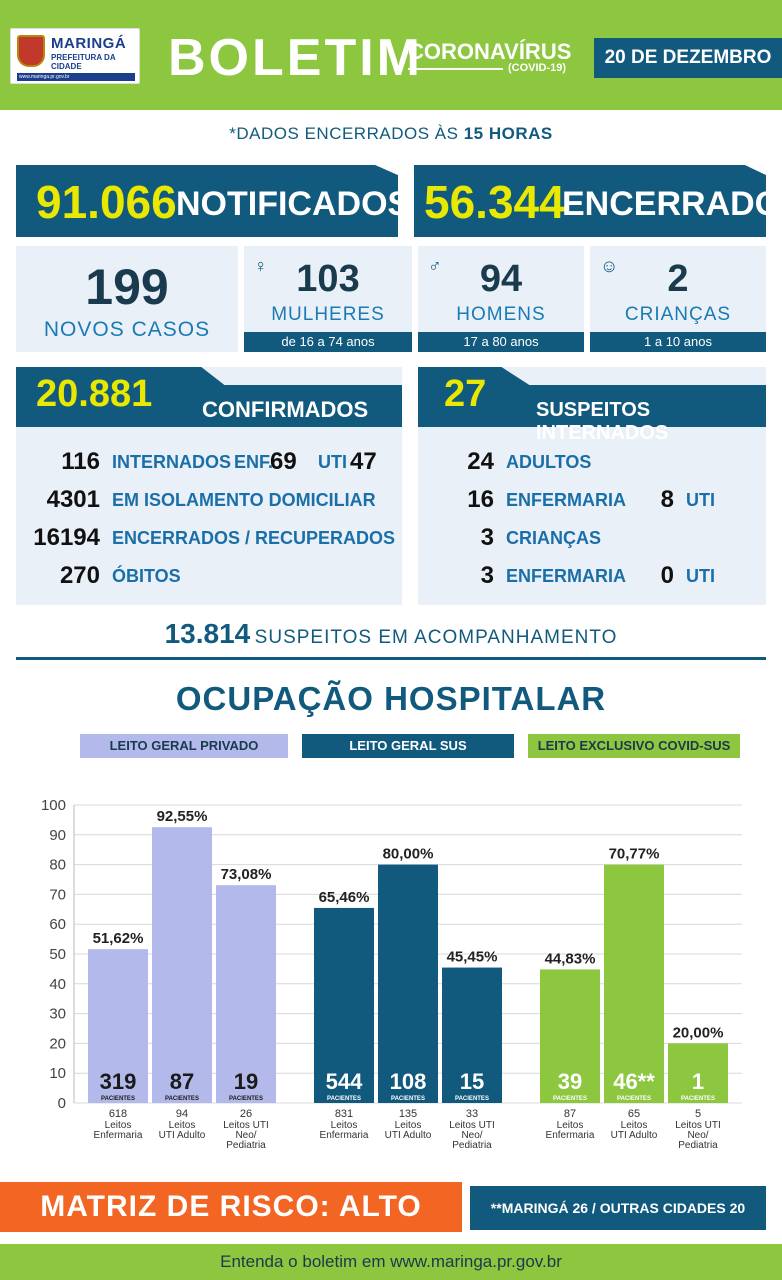  What do you see at coordinates (688, 58) in the screenshot?
I see `bulletin-date: 20 DE DEZEMBRO` at bounding box center [688, 58].